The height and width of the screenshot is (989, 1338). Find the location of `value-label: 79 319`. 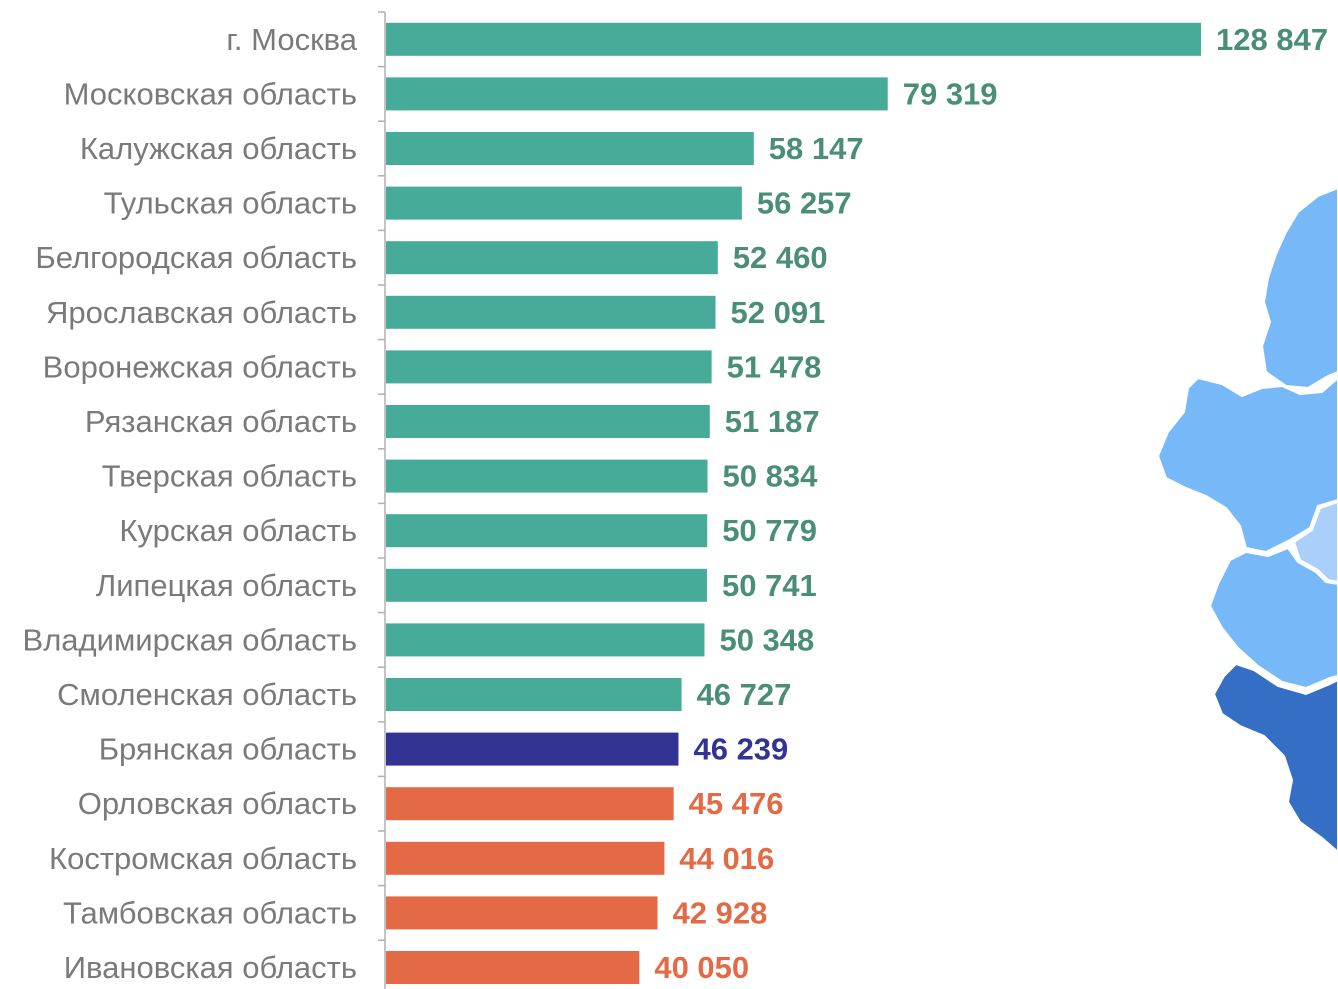

value-label: 79 319 is located at coordinates (950, 93).